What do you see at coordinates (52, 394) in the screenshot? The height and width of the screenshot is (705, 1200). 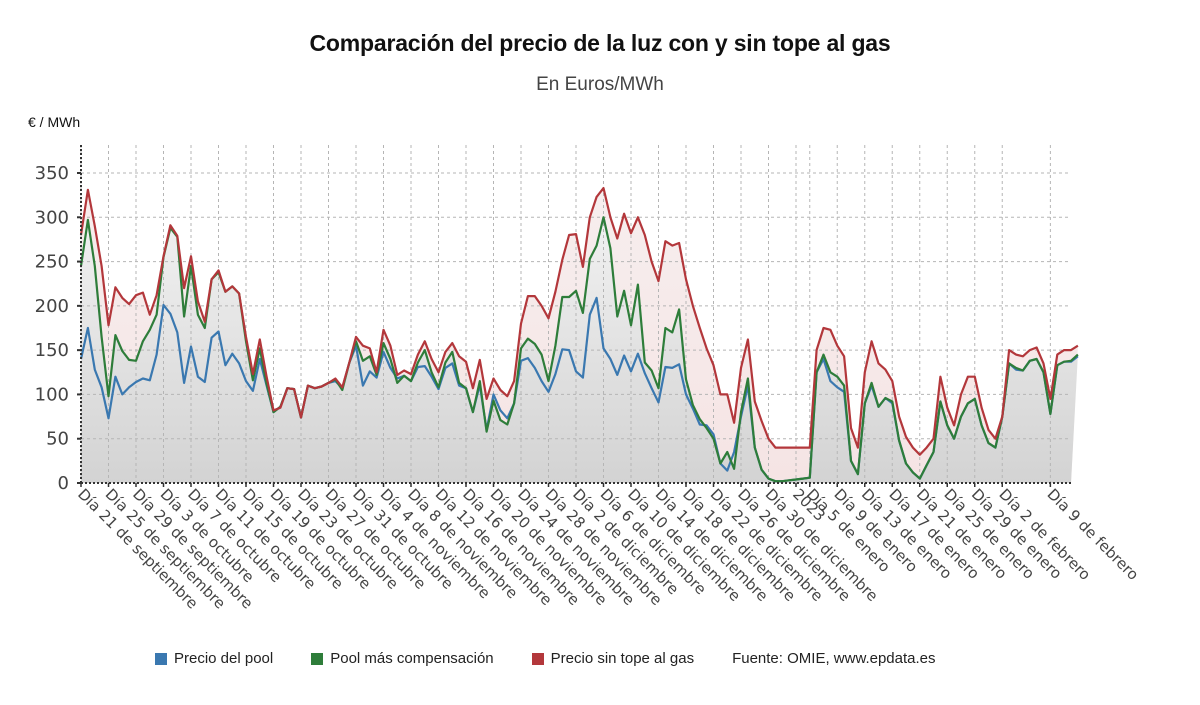 I see `y-tick-label: 100` at bounding box center [52, 394].